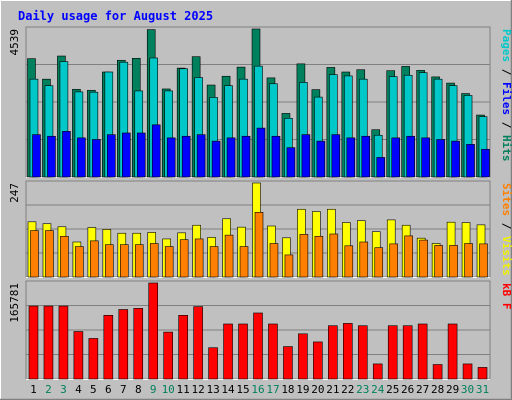  I want to click on x-tick-label-day-3: 3, so click(63, 389).